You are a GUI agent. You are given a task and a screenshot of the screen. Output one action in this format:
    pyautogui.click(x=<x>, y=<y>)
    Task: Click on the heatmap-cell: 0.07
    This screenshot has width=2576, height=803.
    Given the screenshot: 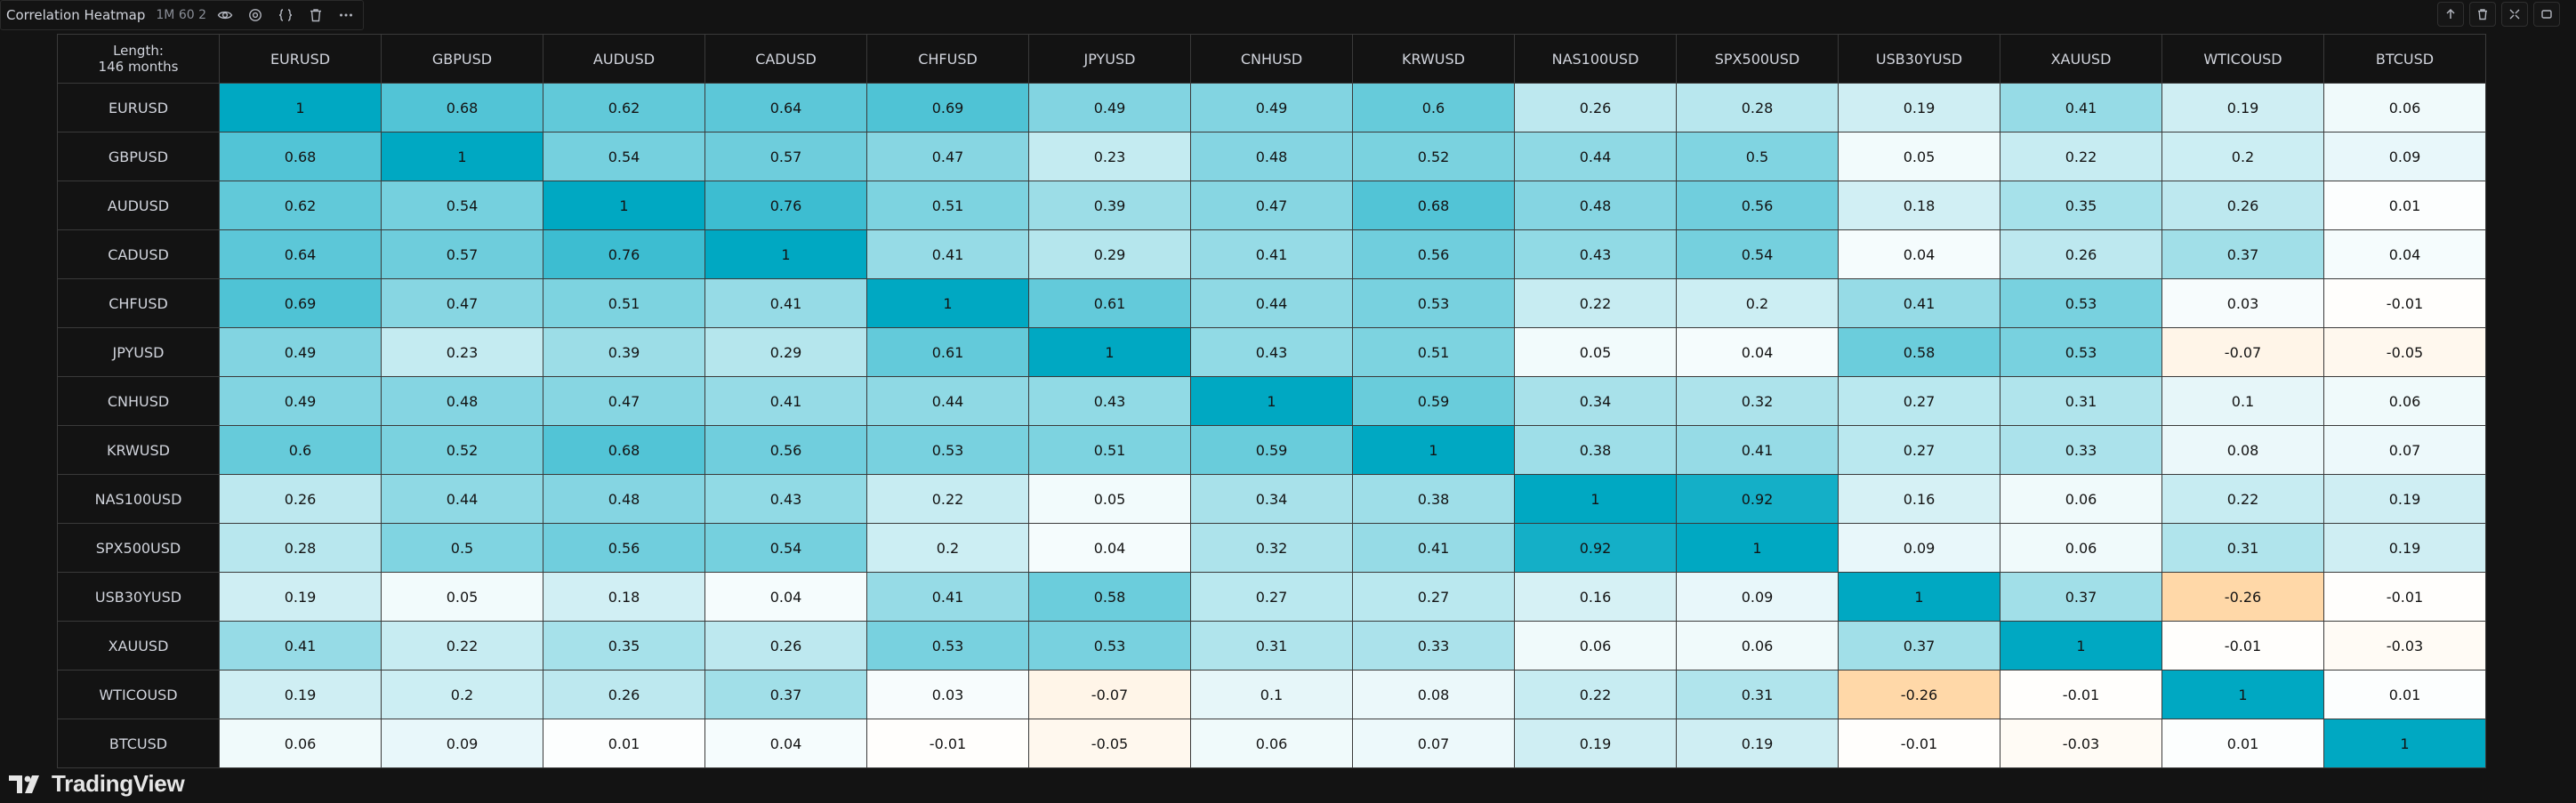 What is the action you would take?
    pyautogui.click(x=2404, y=450)
    